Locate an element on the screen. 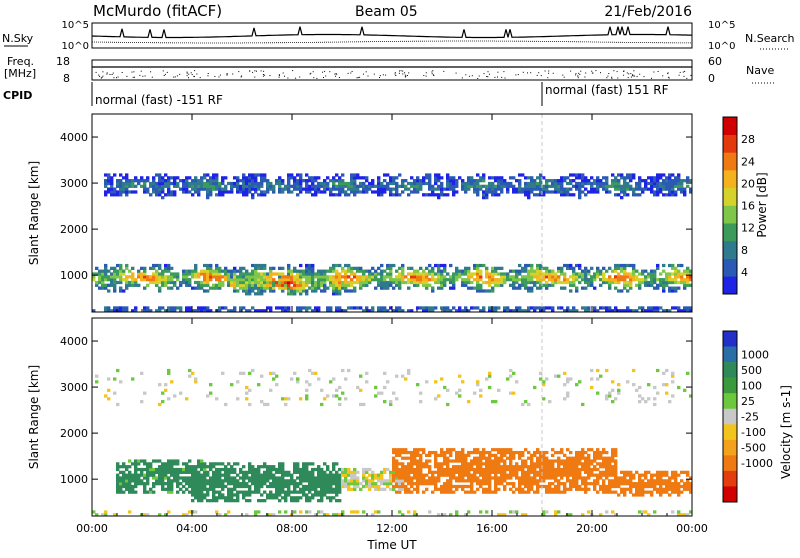  colorbar-tick-label: 12 is located at coordinates (748, 228).